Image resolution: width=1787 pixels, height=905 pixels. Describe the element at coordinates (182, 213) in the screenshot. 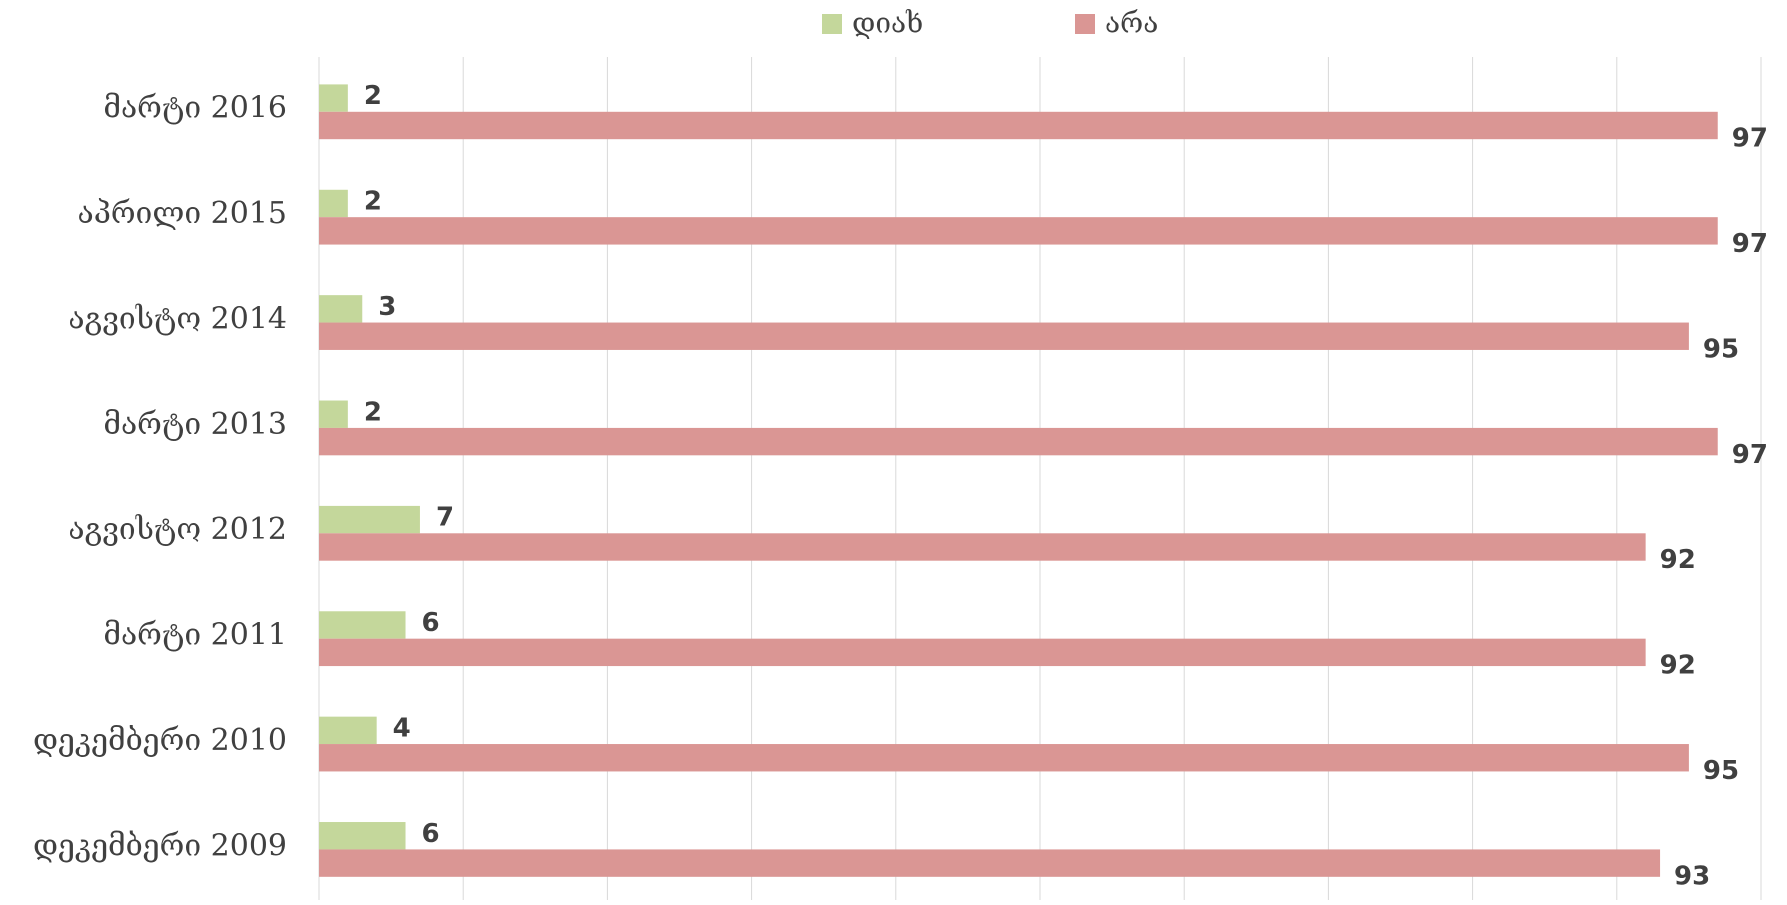

I see `y-tick-label: აპრილი 2015` at that location.